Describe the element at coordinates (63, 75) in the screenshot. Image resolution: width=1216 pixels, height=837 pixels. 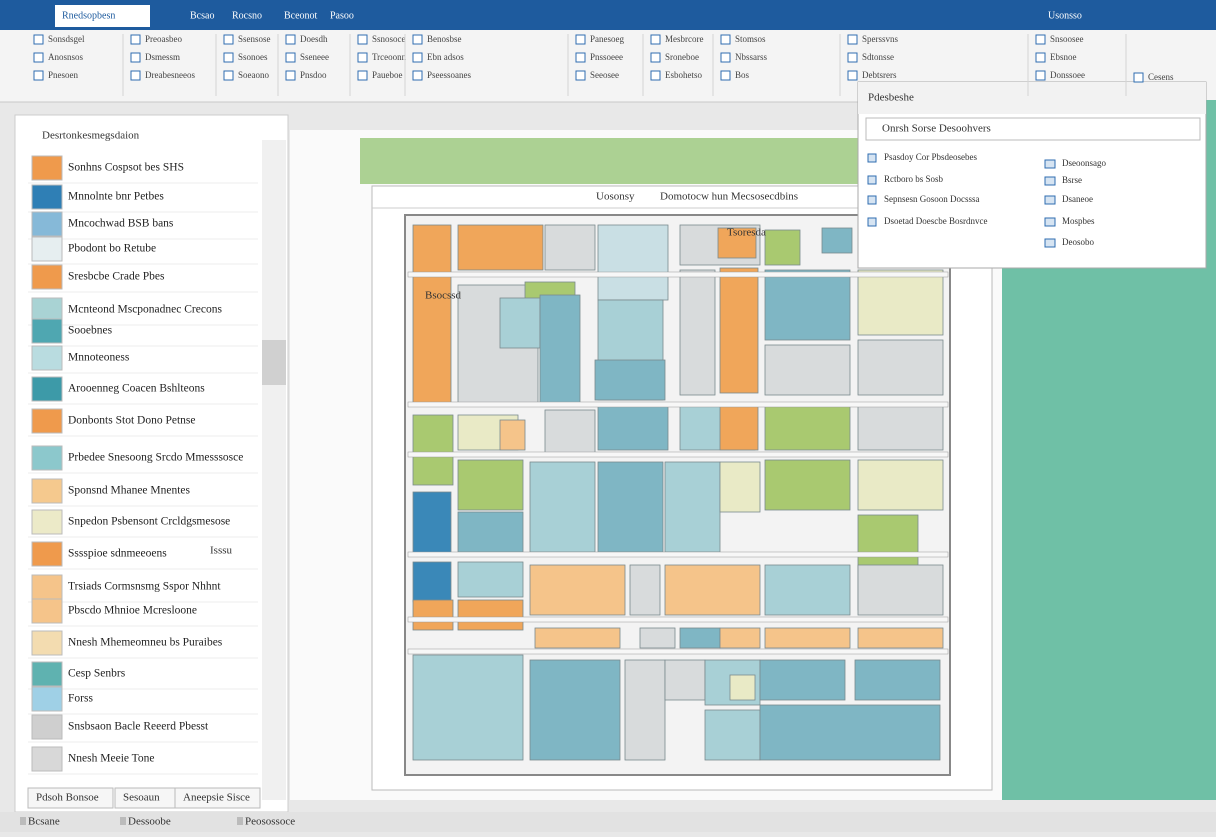
I see `ribbon-item: Pnesoen` at that location.